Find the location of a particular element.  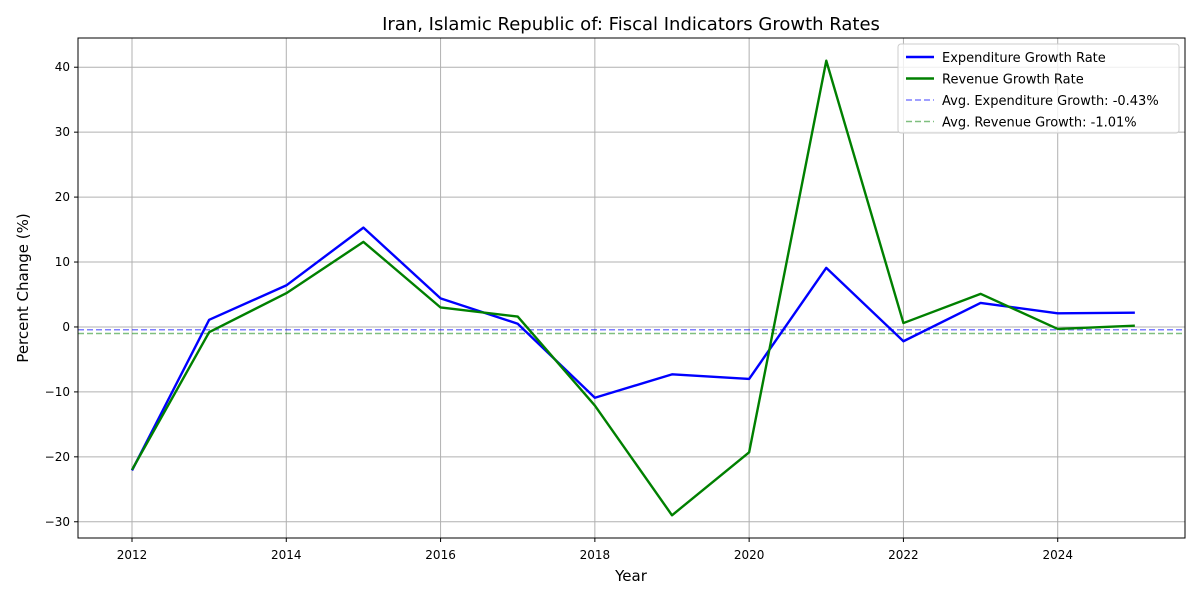

x-tick-label: 2018 is located at coordinates (595, 555).